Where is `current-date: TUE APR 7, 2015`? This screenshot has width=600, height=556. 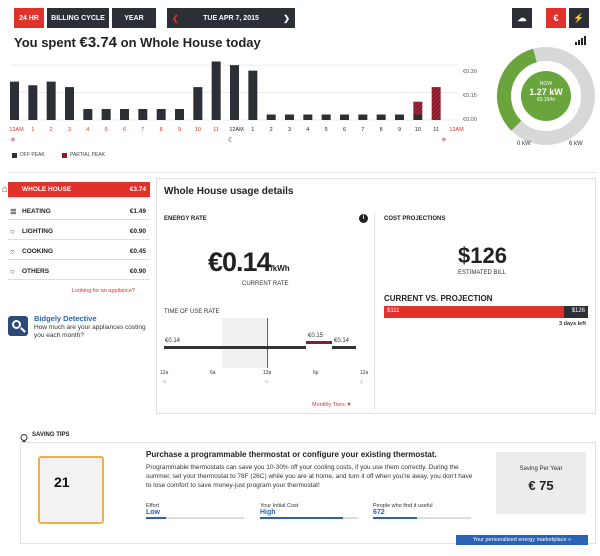
current-date: TUE APR 7, 2015 is located at coordinates (231, 18).